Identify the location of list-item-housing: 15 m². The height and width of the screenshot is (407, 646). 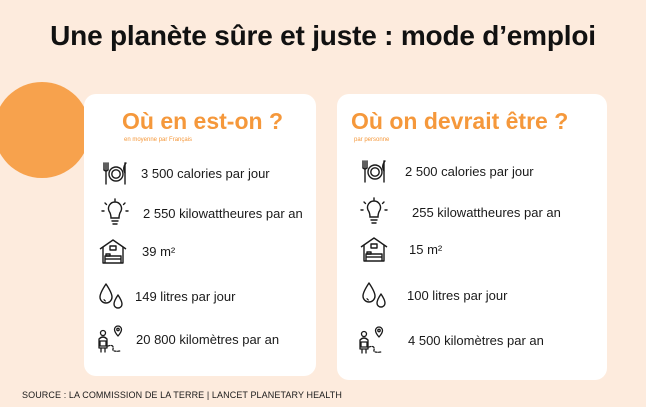
(472, 251).